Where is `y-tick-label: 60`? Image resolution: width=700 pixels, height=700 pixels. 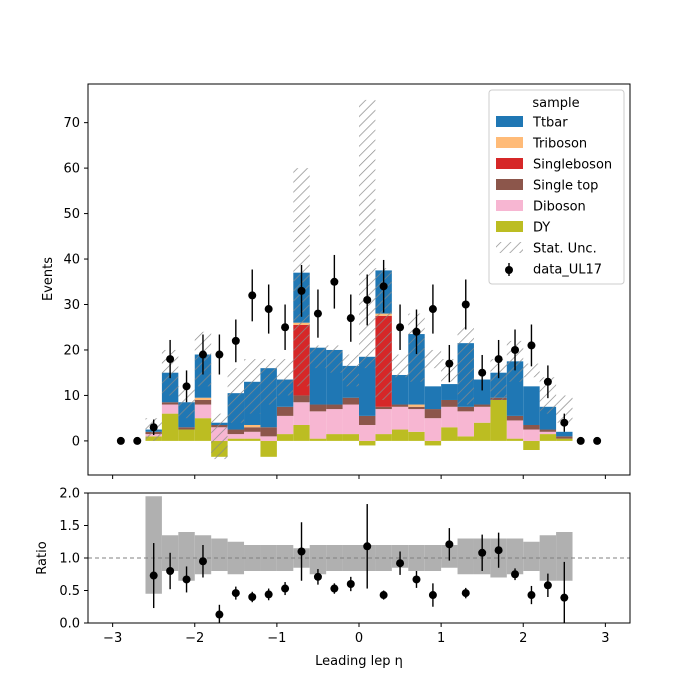
y-tick-label: 60 is located at coordinates (71, 169).